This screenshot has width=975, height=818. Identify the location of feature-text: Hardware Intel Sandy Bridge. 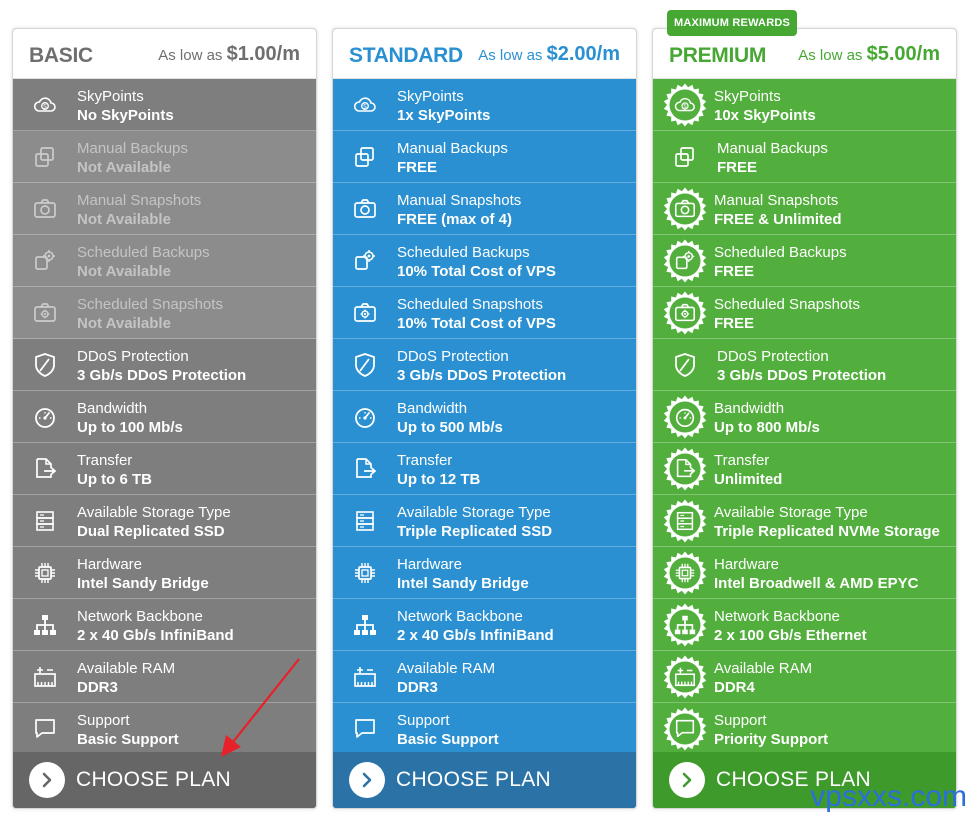
(143, 574).